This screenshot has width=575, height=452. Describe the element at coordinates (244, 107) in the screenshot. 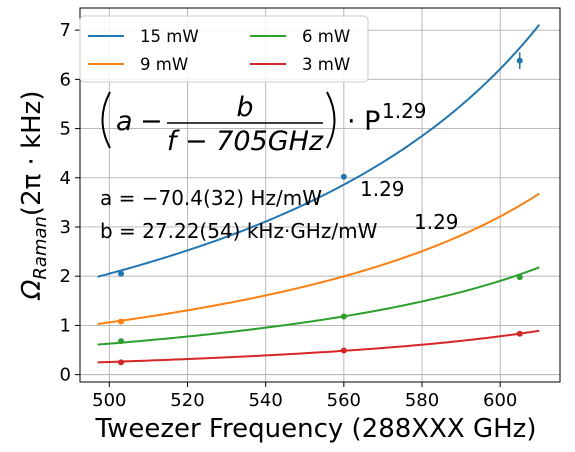

I see `formula-numerator: b` at that location.